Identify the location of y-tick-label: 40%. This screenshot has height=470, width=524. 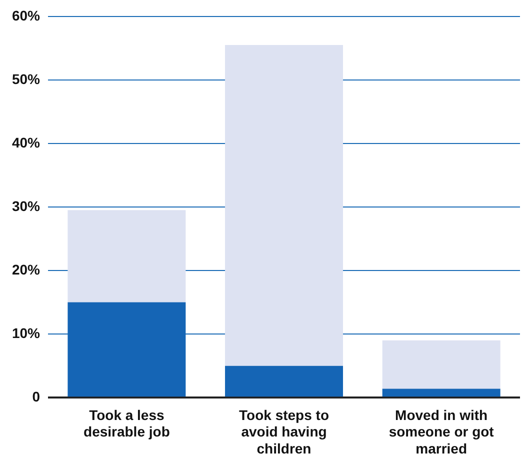
(26, 142).